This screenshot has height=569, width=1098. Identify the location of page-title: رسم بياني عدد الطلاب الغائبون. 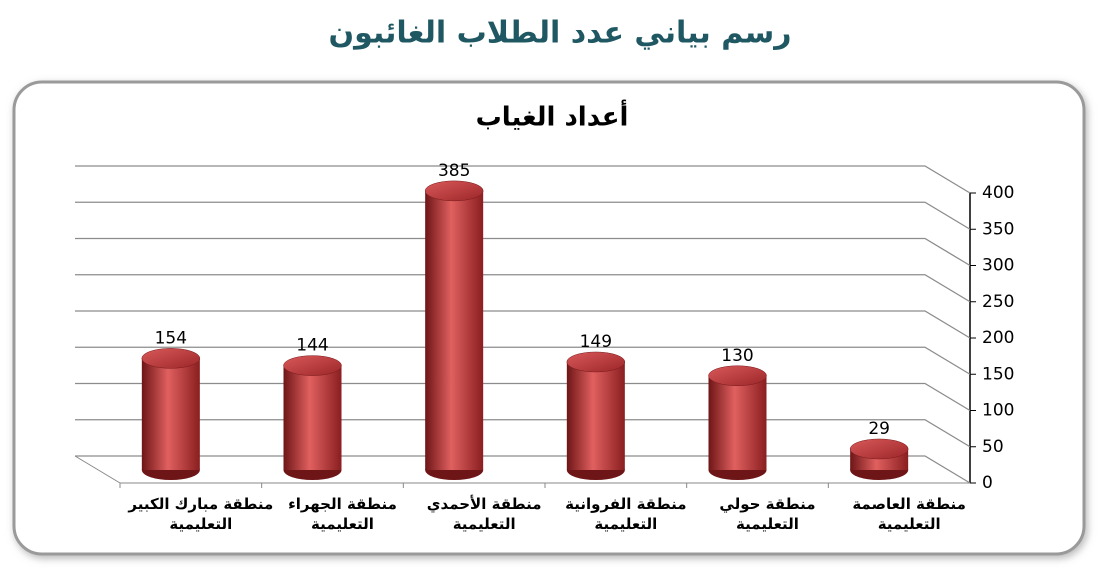
(559, 33).